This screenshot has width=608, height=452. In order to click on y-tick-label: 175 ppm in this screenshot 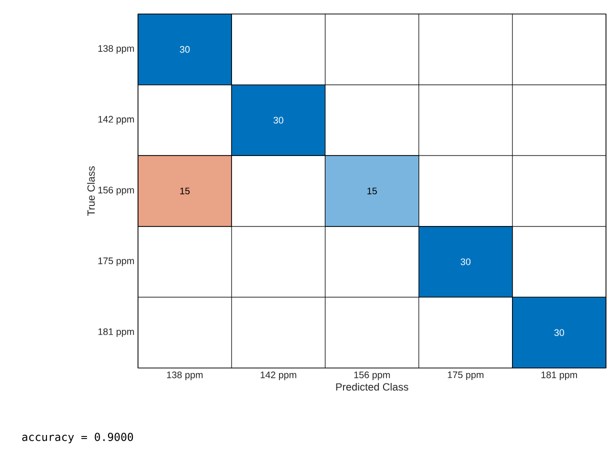, I will do `click(116, 262)`.